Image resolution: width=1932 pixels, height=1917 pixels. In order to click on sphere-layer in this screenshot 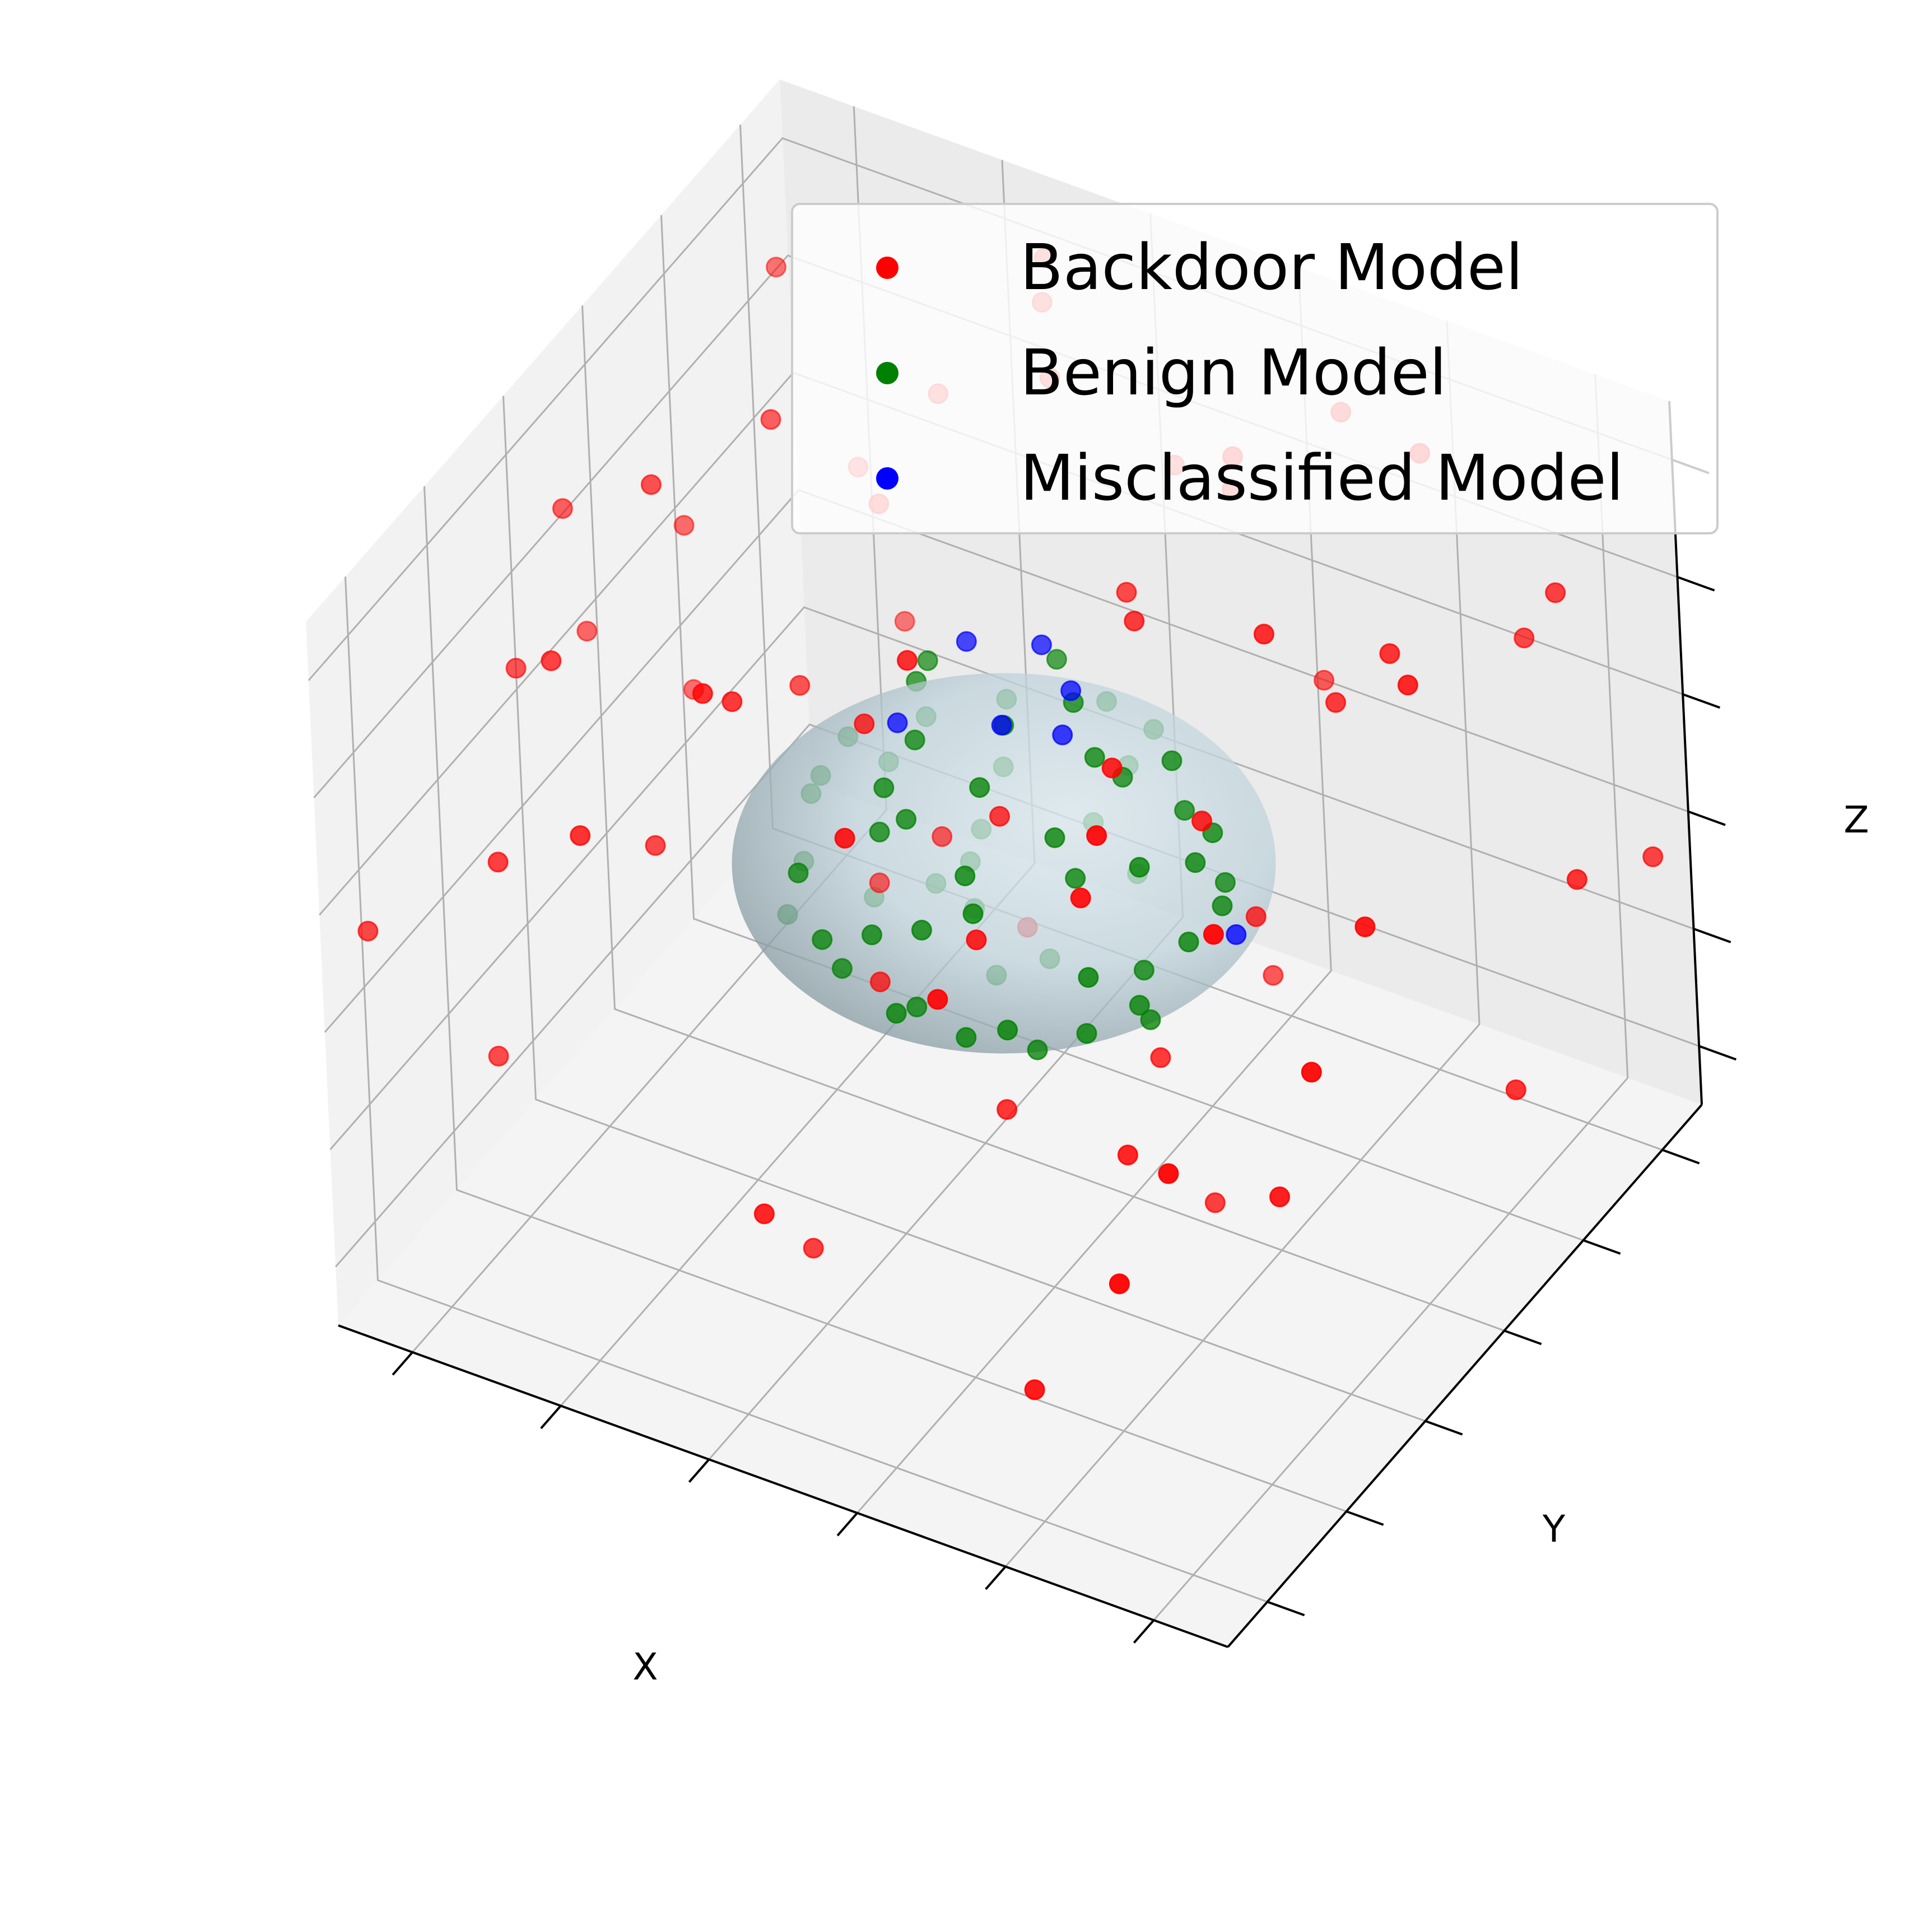, I will do `click(1004, 863)`.